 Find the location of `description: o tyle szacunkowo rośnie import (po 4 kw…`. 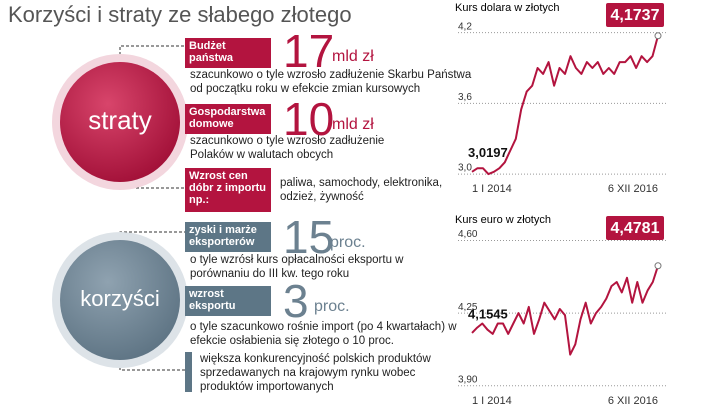

description: o tyle szacunkowo rośnie import (po 4 kw… is located at coordinates (323, 334).